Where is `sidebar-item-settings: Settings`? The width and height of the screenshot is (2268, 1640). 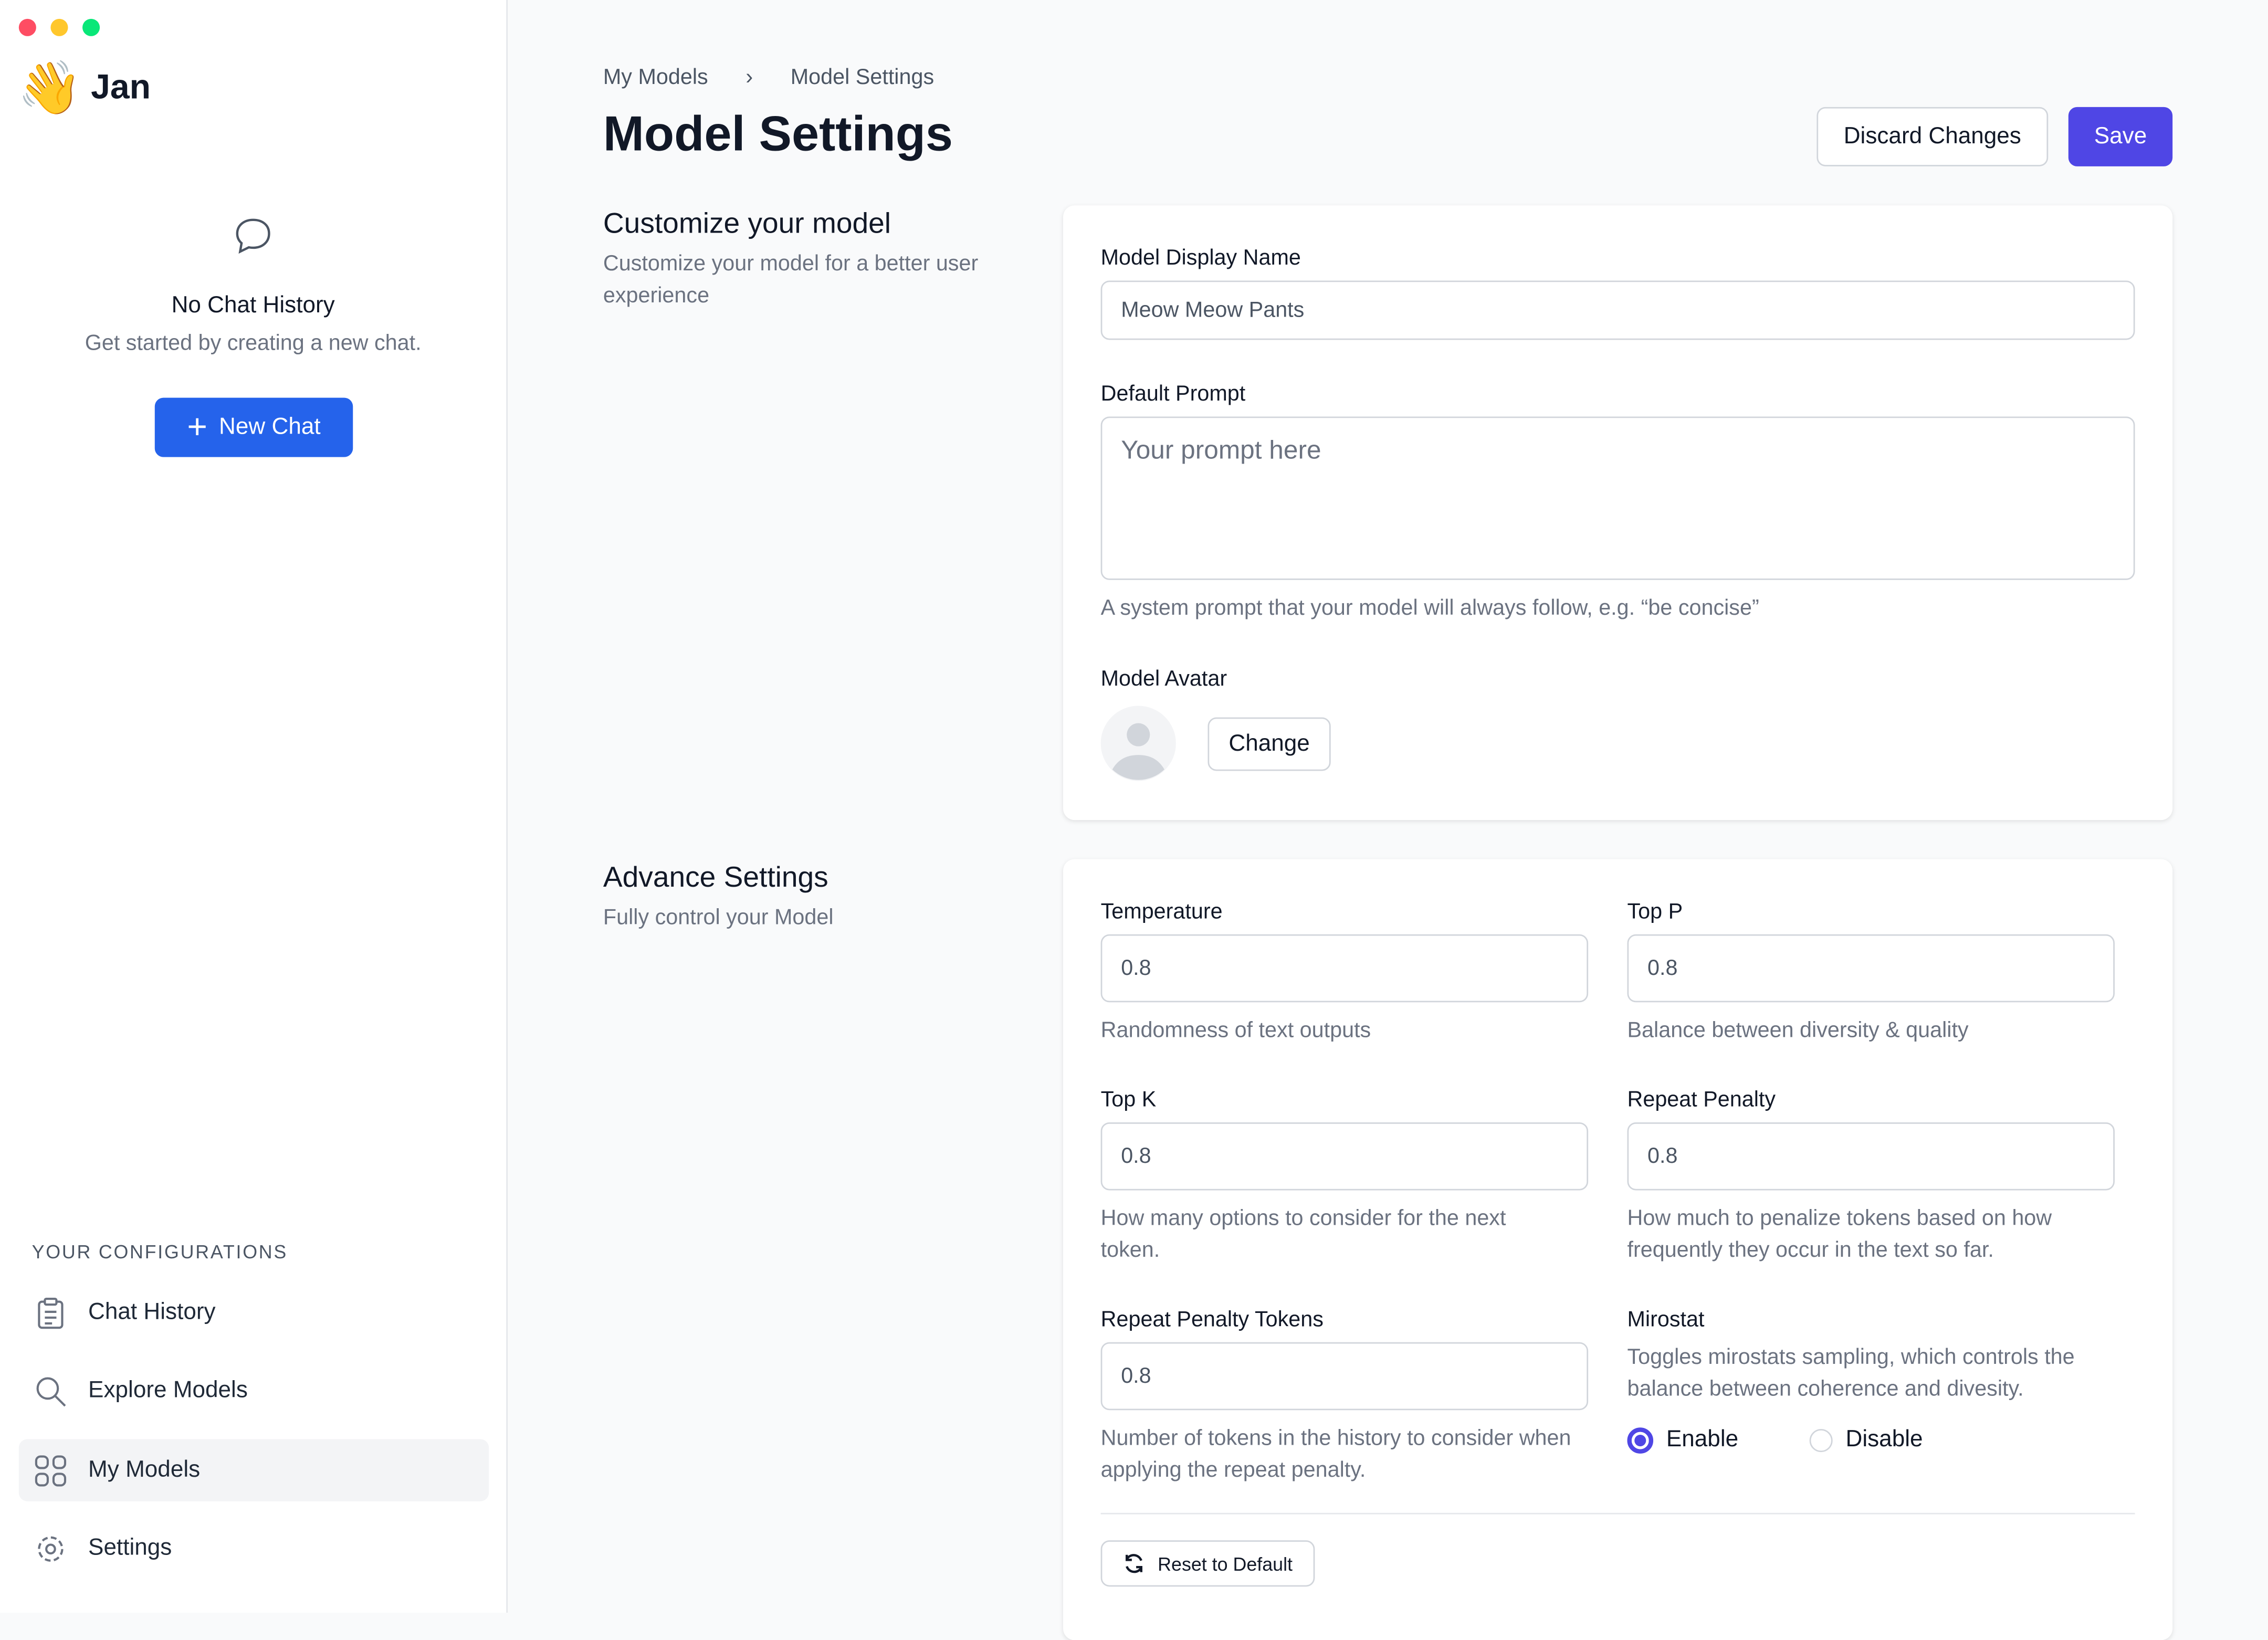 sidebar-item-settings: Settings is located at coordinates (254, 1548).